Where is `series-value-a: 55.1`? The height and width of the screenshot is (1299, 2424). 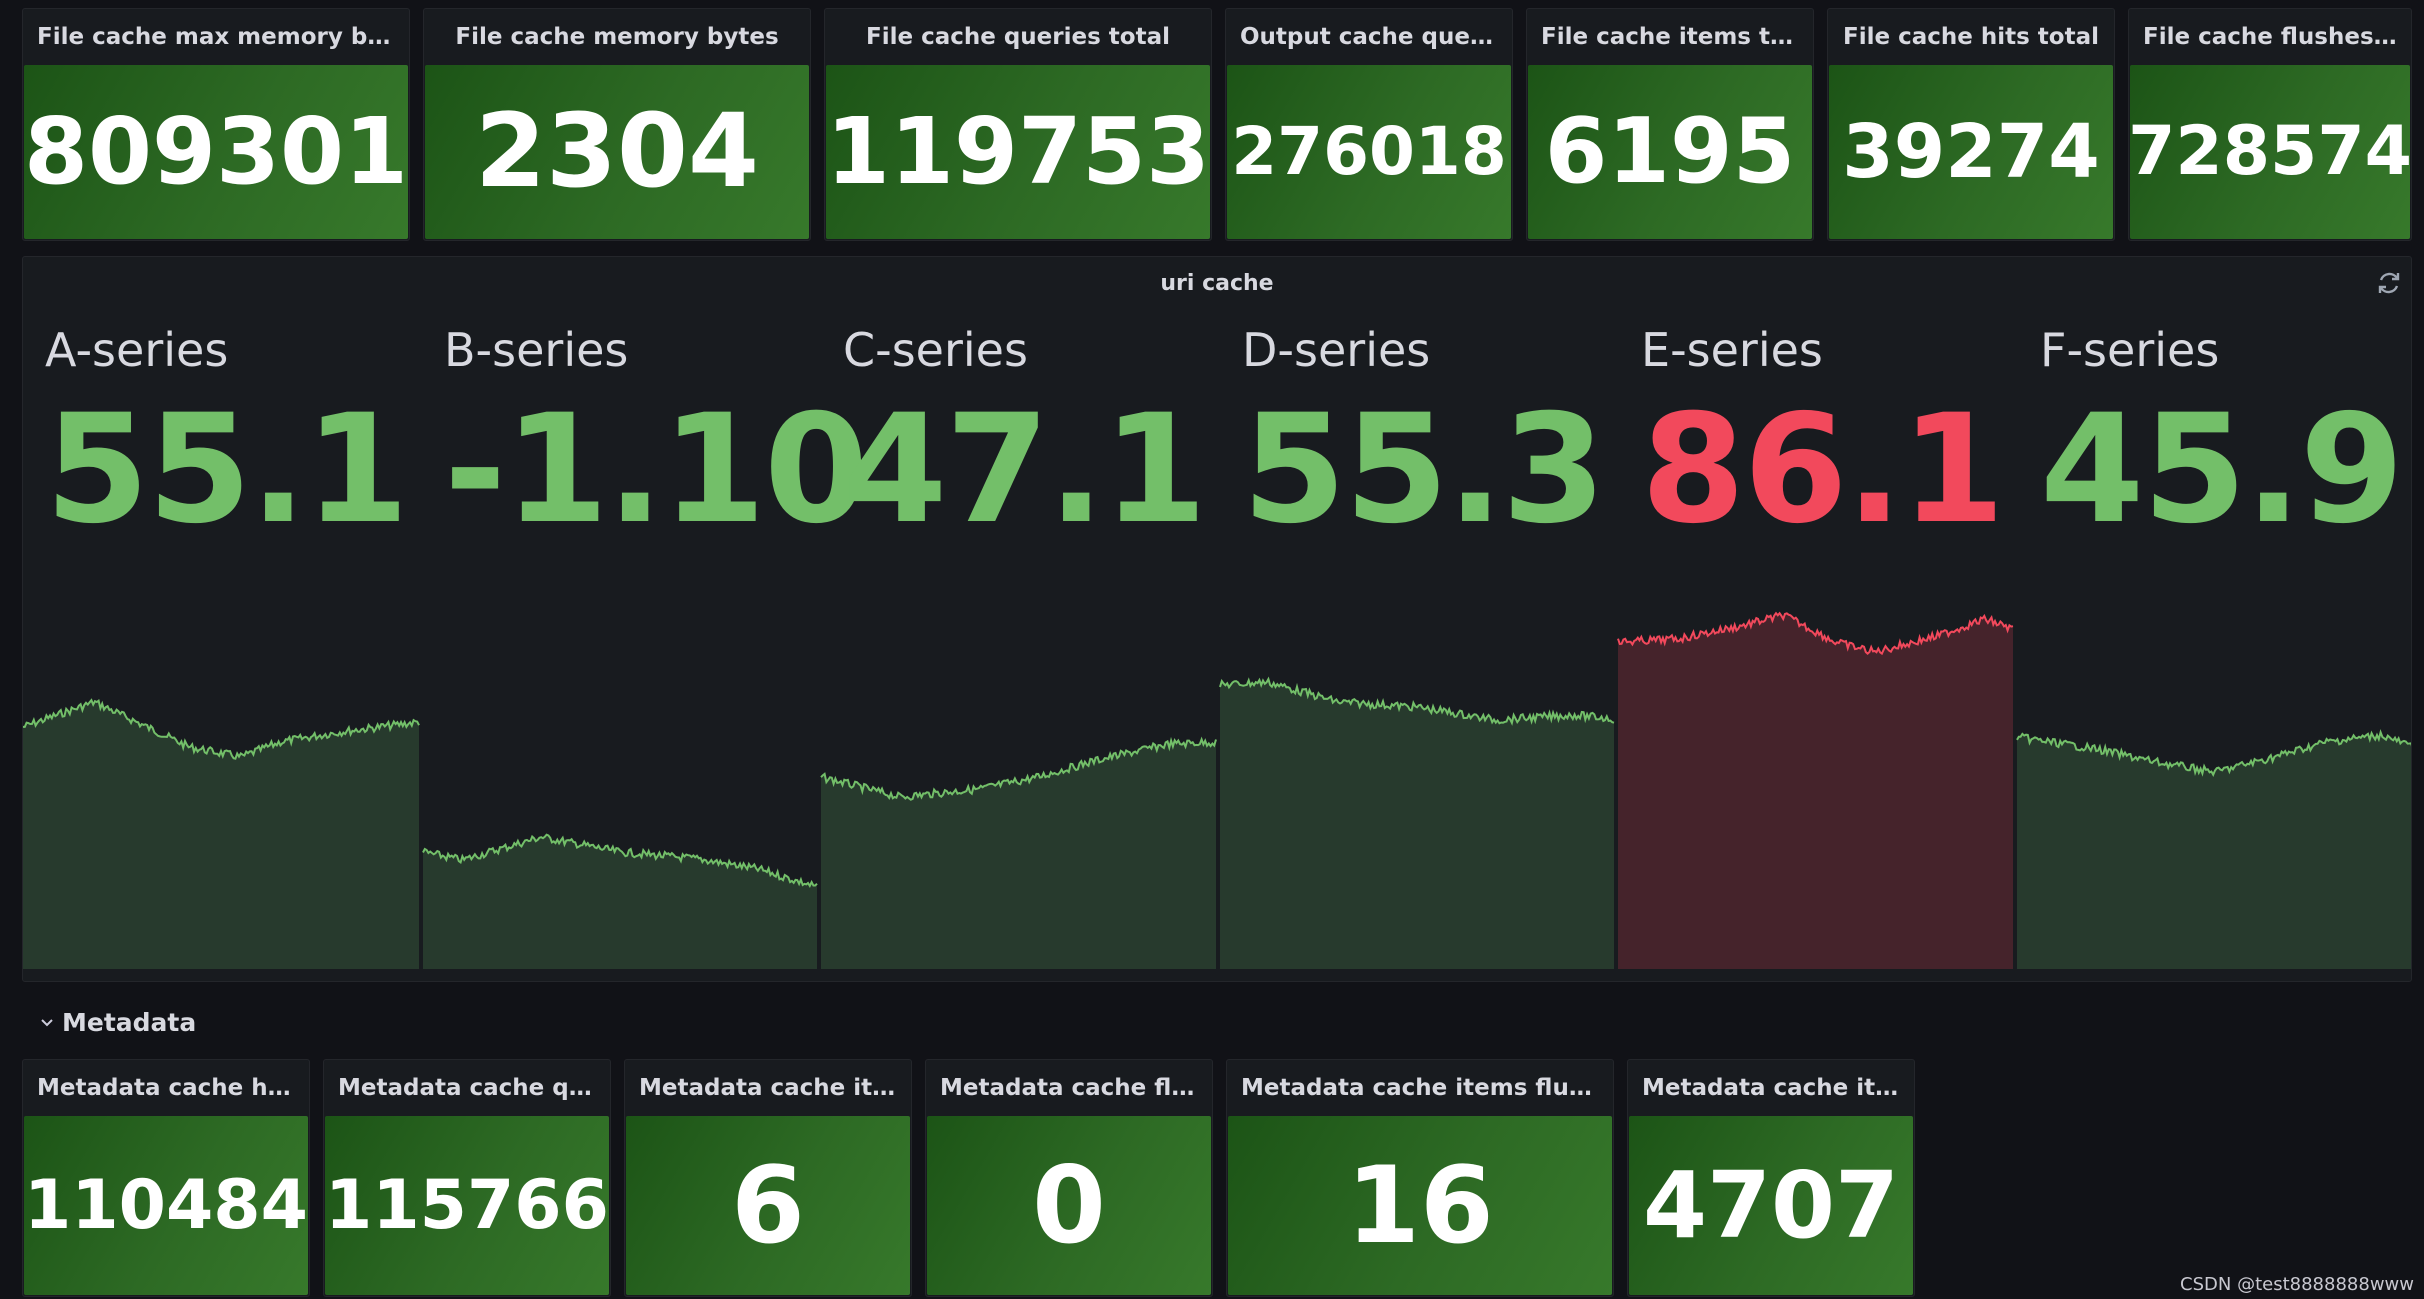
series-value-a: 55.1 is located at coordinates (227, 470).